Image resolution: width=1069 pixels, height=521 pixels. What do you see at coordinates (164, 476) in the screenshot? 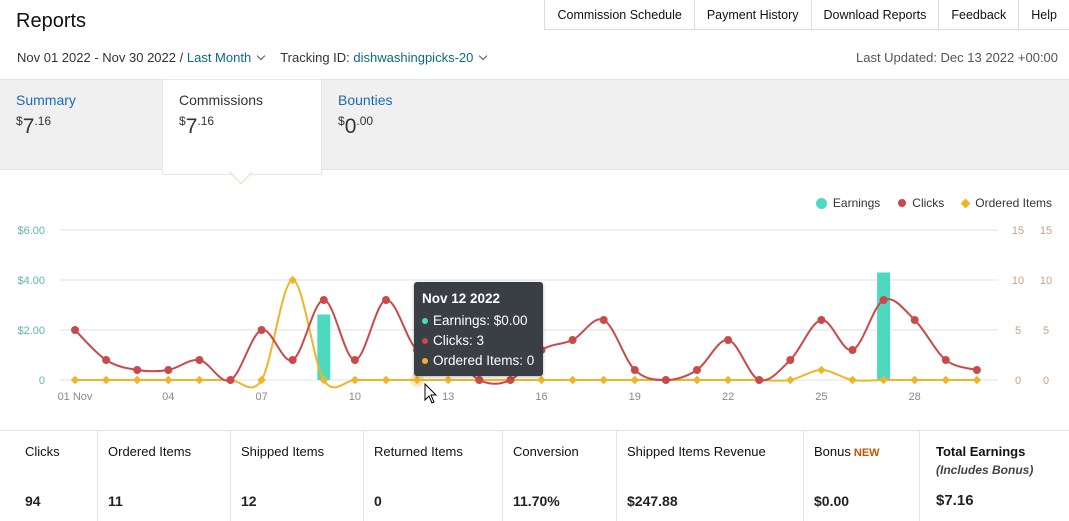
I see `stat-ordered-items: Ordered Items 11` at bounding box center [164, 476].